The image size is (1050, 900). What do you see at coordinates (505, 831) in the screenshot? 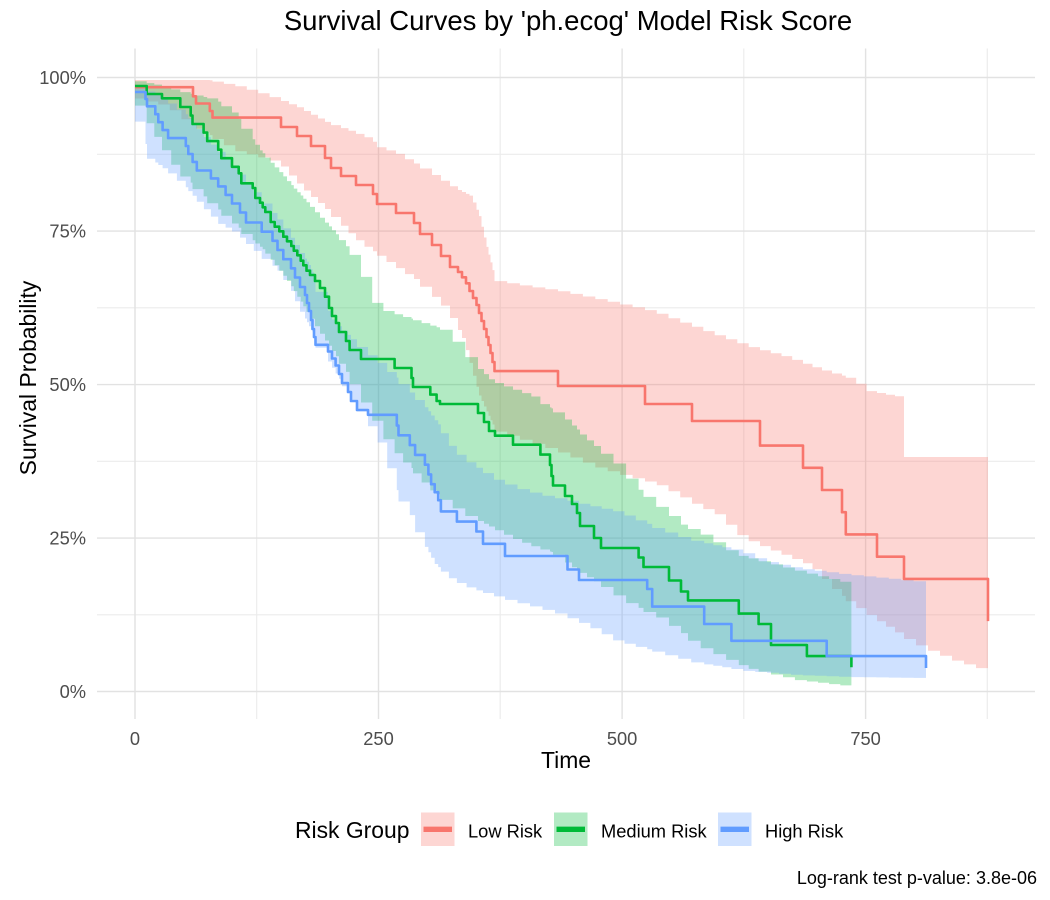
I see `svg-text: Low Risk` at bounding box center [505, 831].